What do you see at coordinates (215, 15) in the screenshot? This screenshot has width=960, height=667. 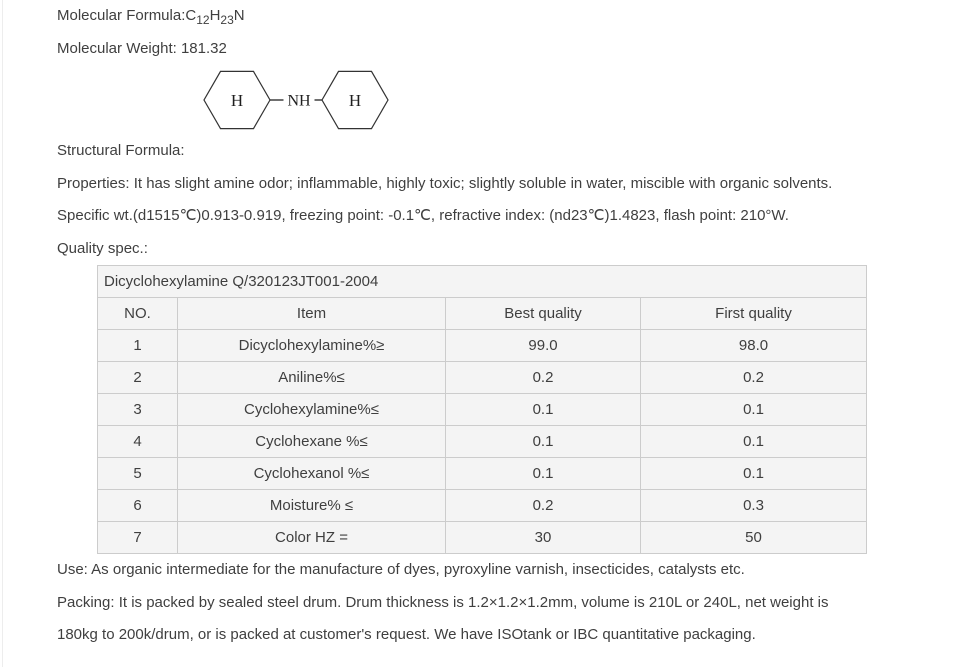 I see `formula-part: H` at bounding box center [215, 15].